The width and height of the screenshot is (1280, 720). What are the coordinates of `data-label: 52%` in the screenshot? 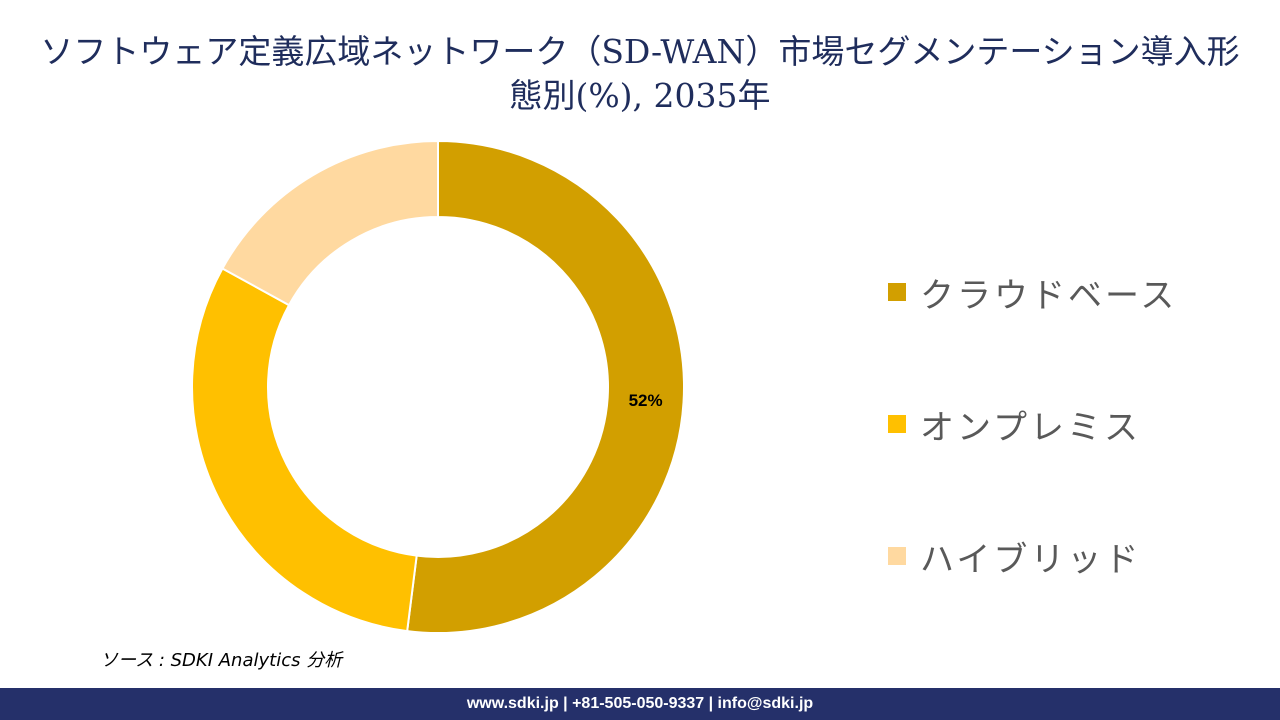 It's located at (646, 400).